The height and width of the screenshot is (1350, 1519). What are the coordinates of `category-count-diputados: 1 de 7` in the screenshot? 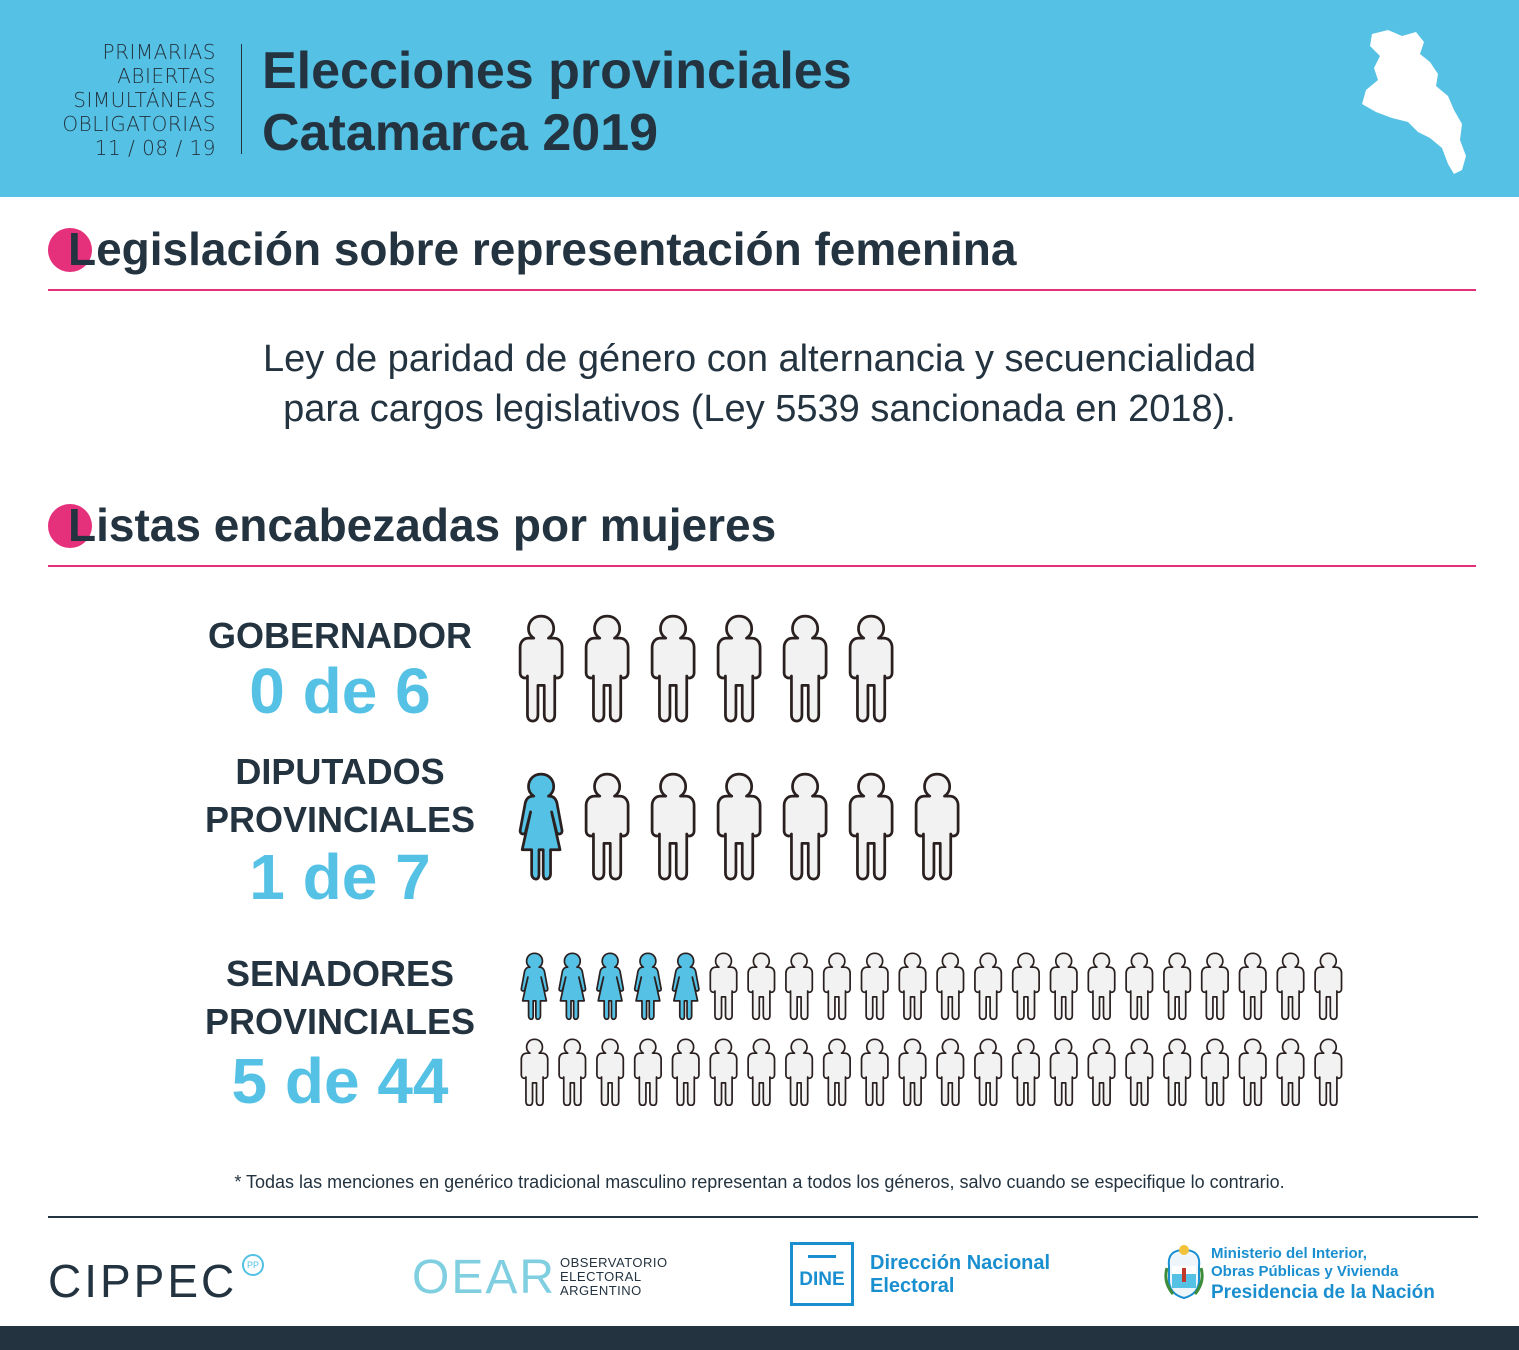 It's located at (340, 877).